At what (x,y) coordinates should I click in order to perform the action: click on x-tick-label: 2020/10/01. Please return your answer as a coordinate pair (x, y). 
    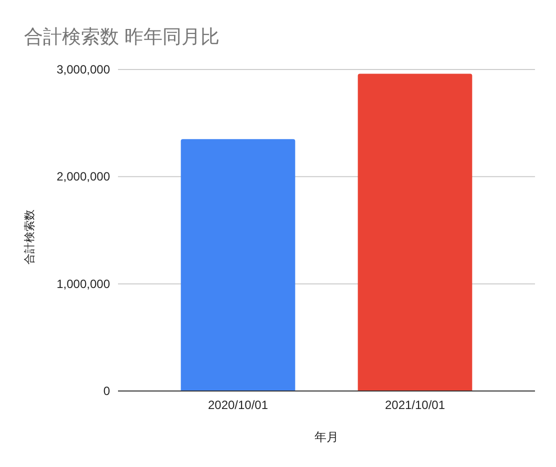
    Looking at the image, I should click on (238, 405).